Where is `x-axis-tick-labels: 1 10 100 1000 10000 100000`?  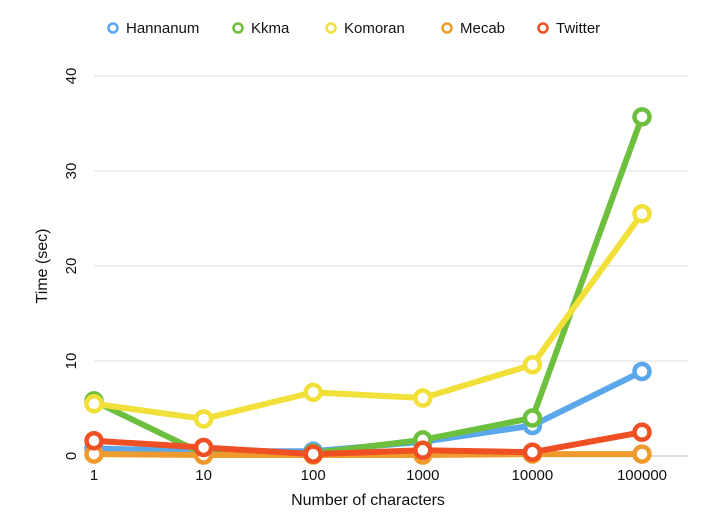 x-axis-tick-labels: 1 10 100 1000 10000 100000 is located at coordinates (378, 475).